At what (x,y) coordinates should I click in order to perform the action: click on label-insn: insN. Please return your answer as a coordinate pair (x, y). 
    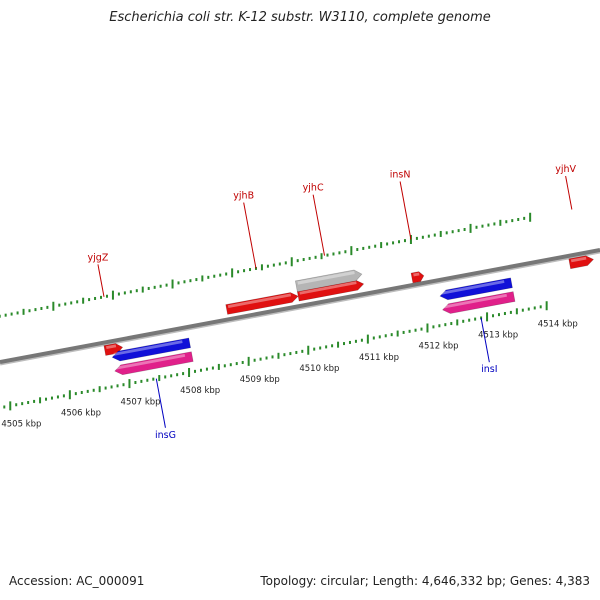
    Looking at the image, I should click on (400, 175).